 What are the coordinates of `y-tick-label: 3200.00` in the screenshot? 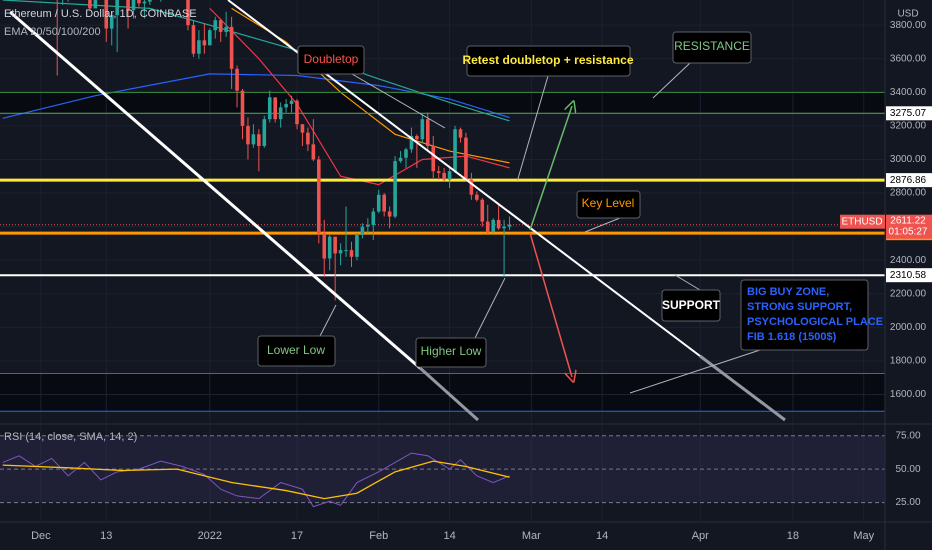 It's located at (908, 126).